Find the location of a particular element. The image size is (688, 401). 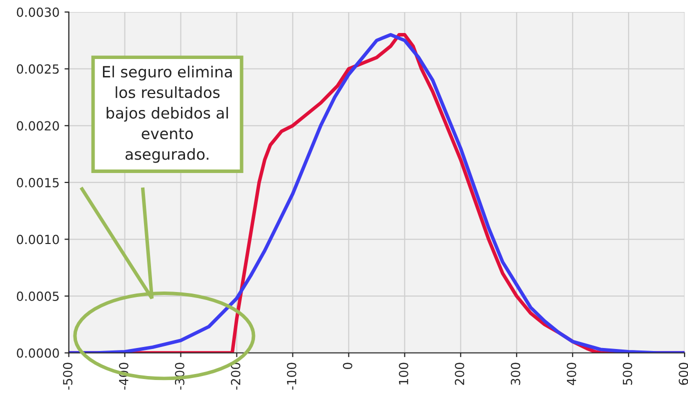

y-tick-label: 0.0005 is located at coordinates (37, 296).